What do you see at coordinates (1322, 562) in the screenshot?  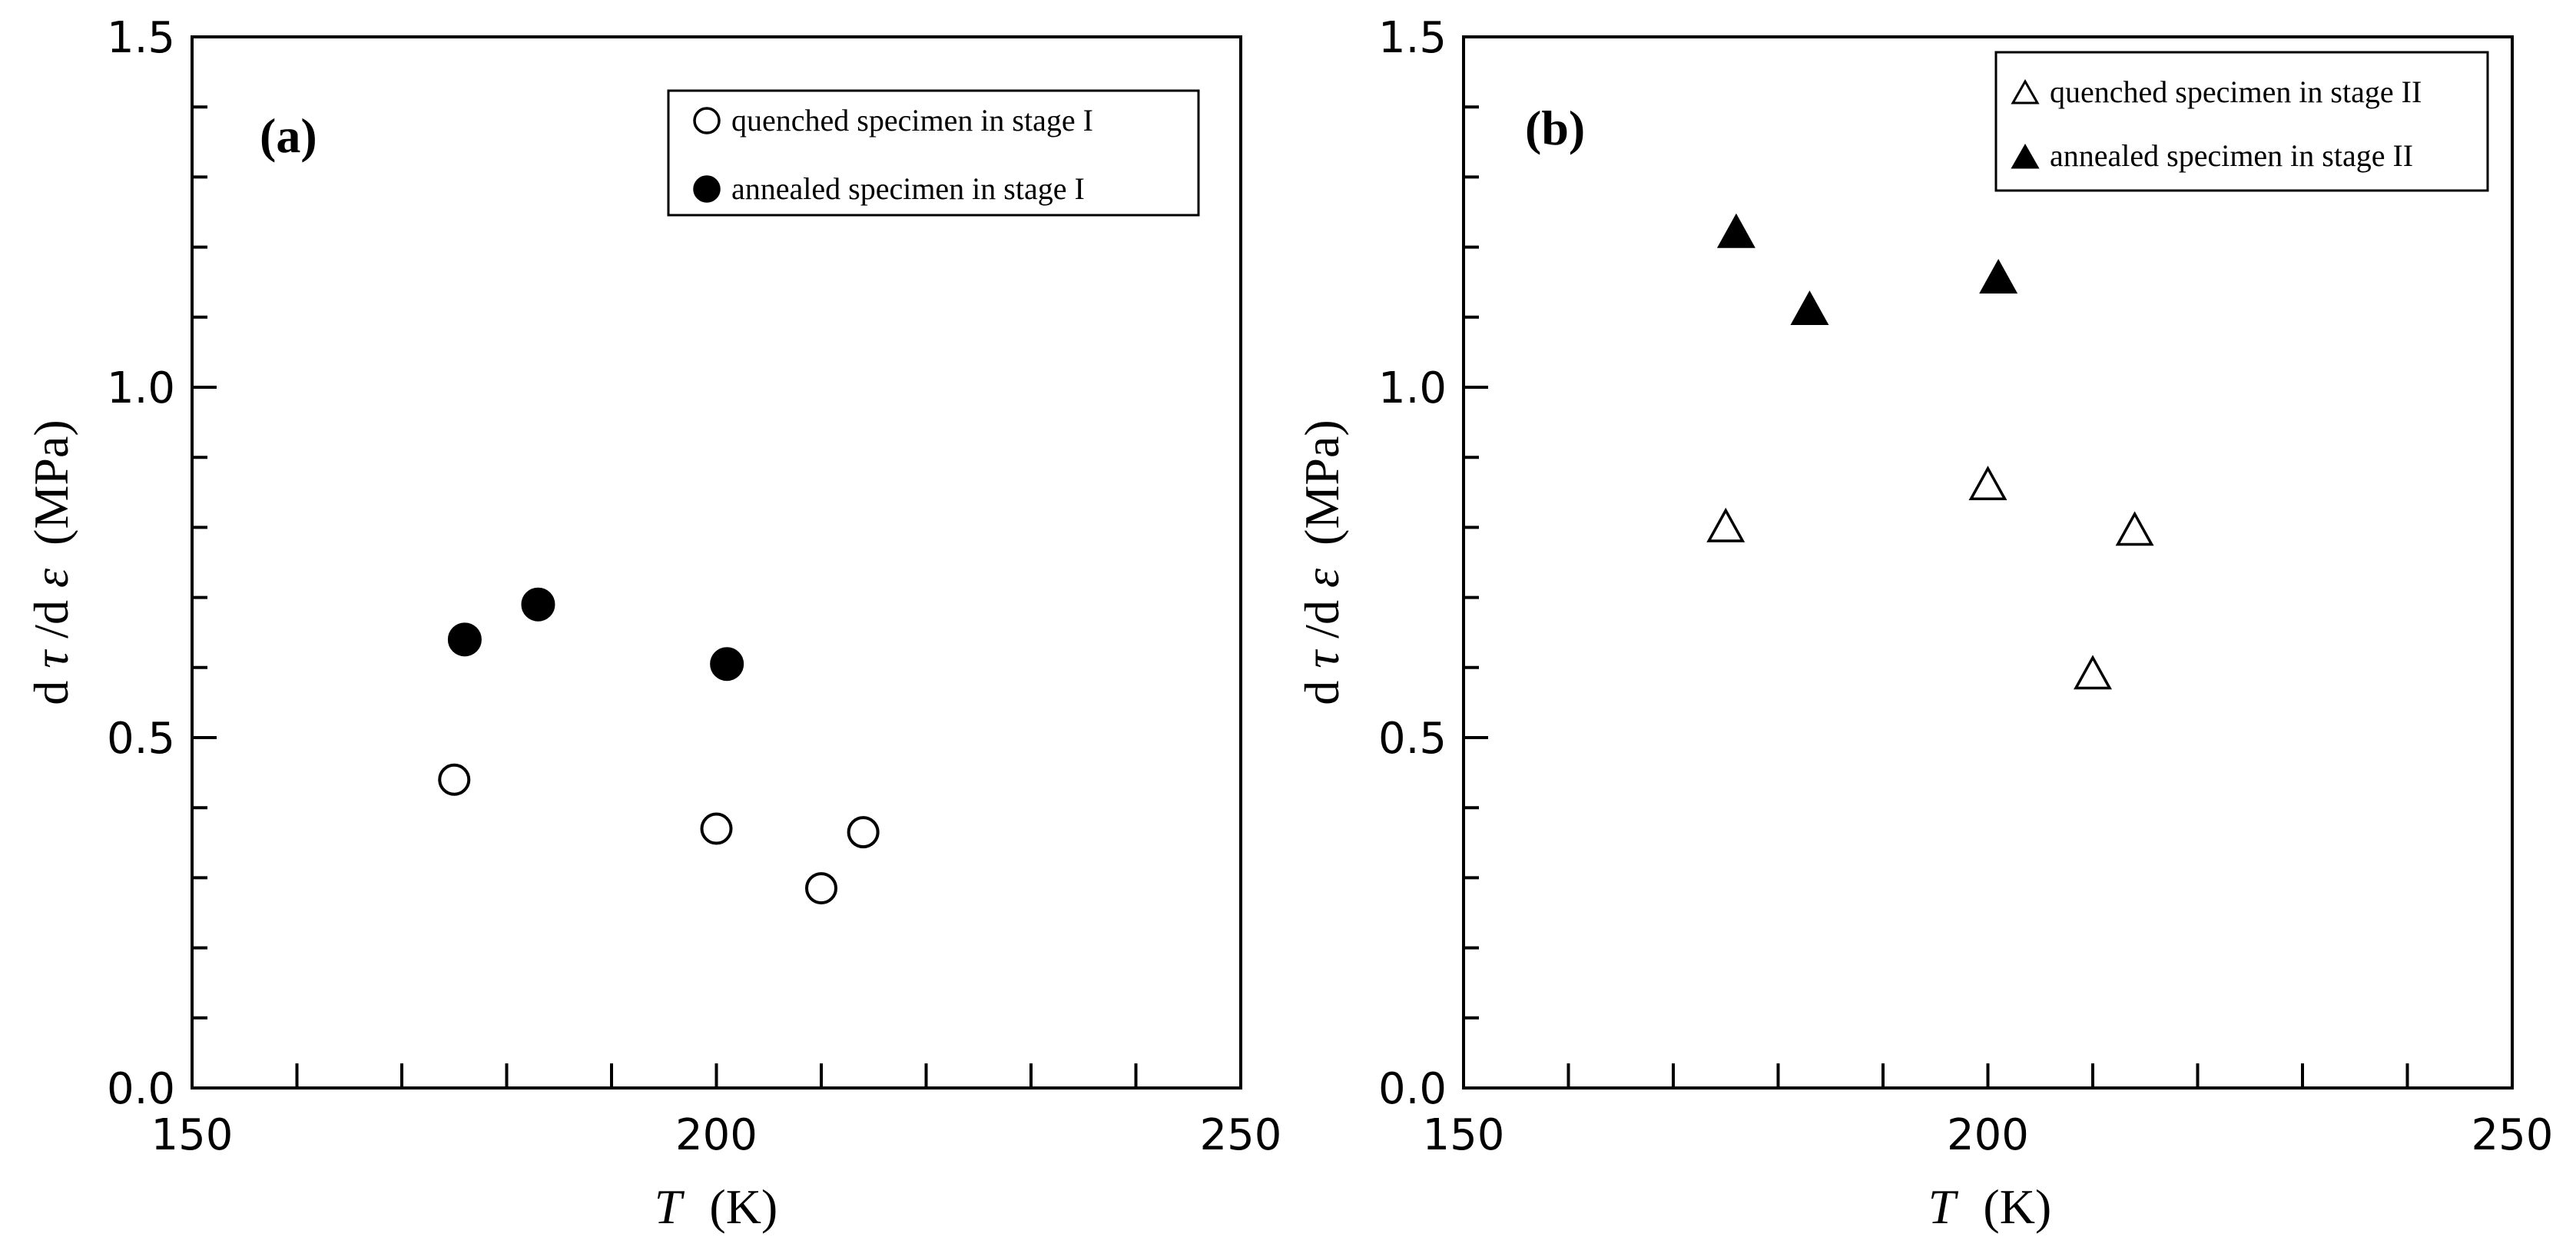 I see `panel-b-y-axis-title: d τ /d ε (MPa)` at bounding box center [1322, 562].